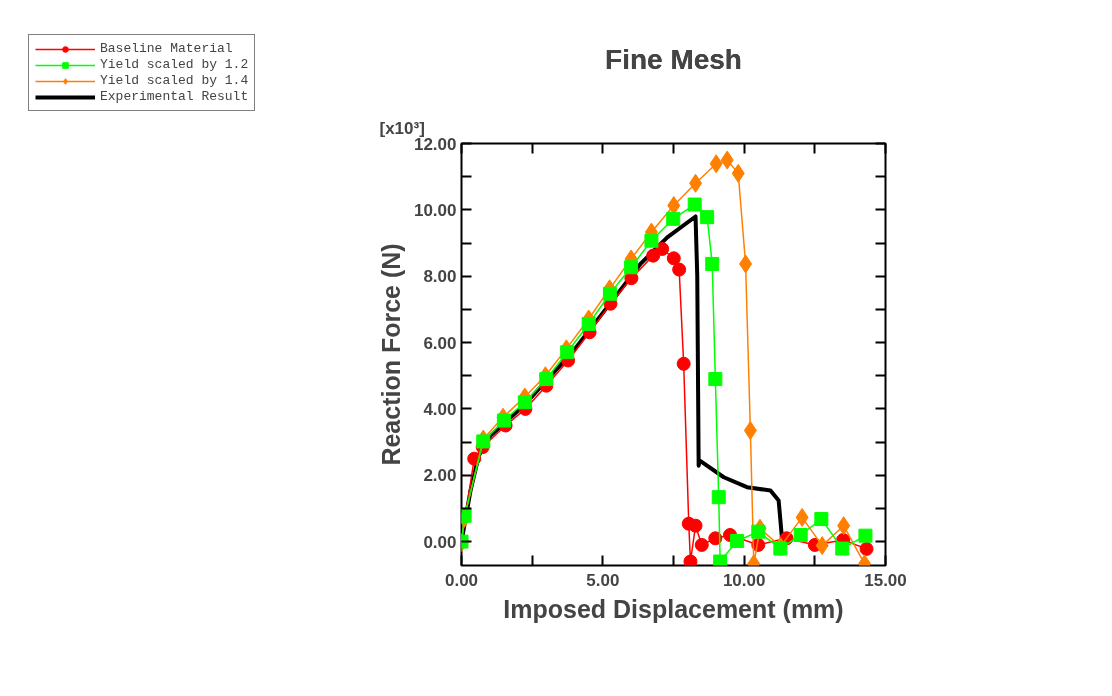 This screenshot has width=1112, height=696. I want to click on x-tick-label: 15.00, so click(885, 580).